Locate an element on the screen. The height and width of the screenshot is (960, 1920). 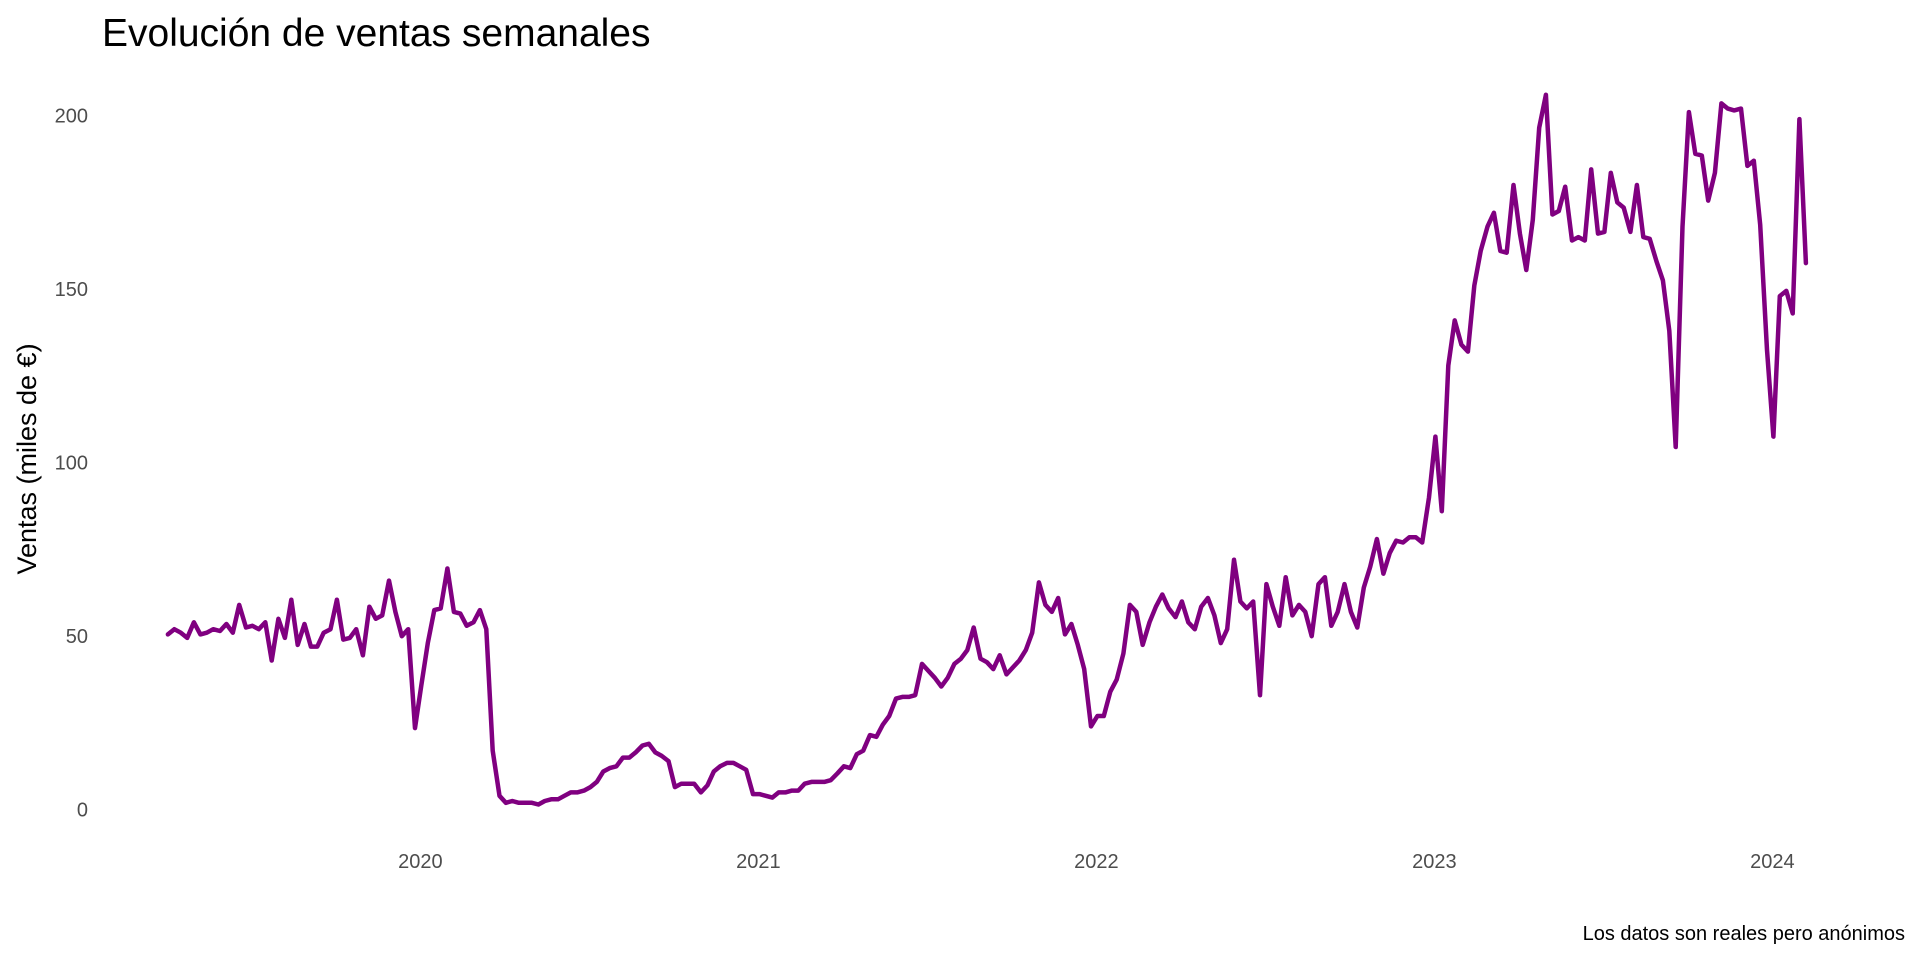
y-axis-title: Ventas (miles de €) is located at coordinates (27, 458).